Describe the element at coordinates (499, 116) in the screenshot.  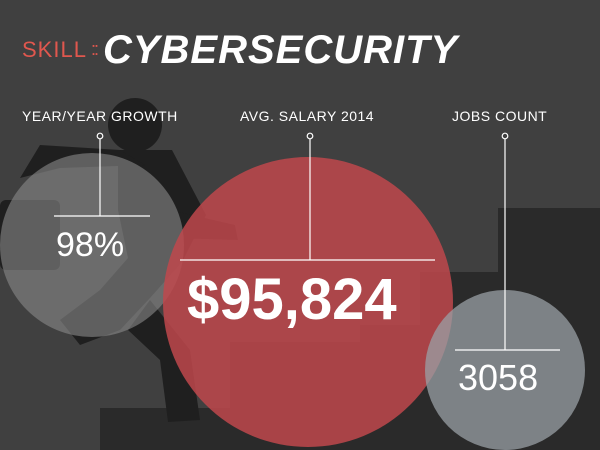
I see `jobs-label: JOBS COUNT` at that location.